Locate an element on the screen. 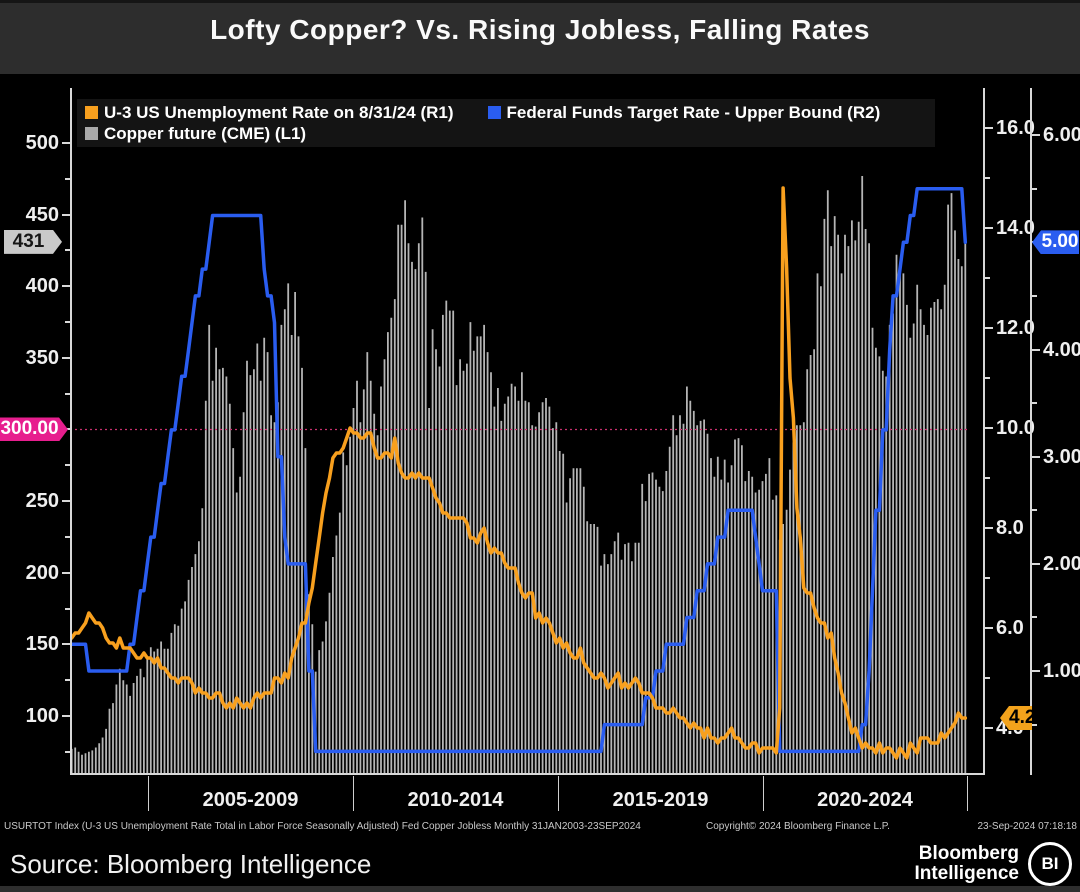 The width and height of the screenshot is (1080, 892). legend-label: U-3 US Unemployment Rate on 8/31/24 (R1) is located at coordinates (279, 112).